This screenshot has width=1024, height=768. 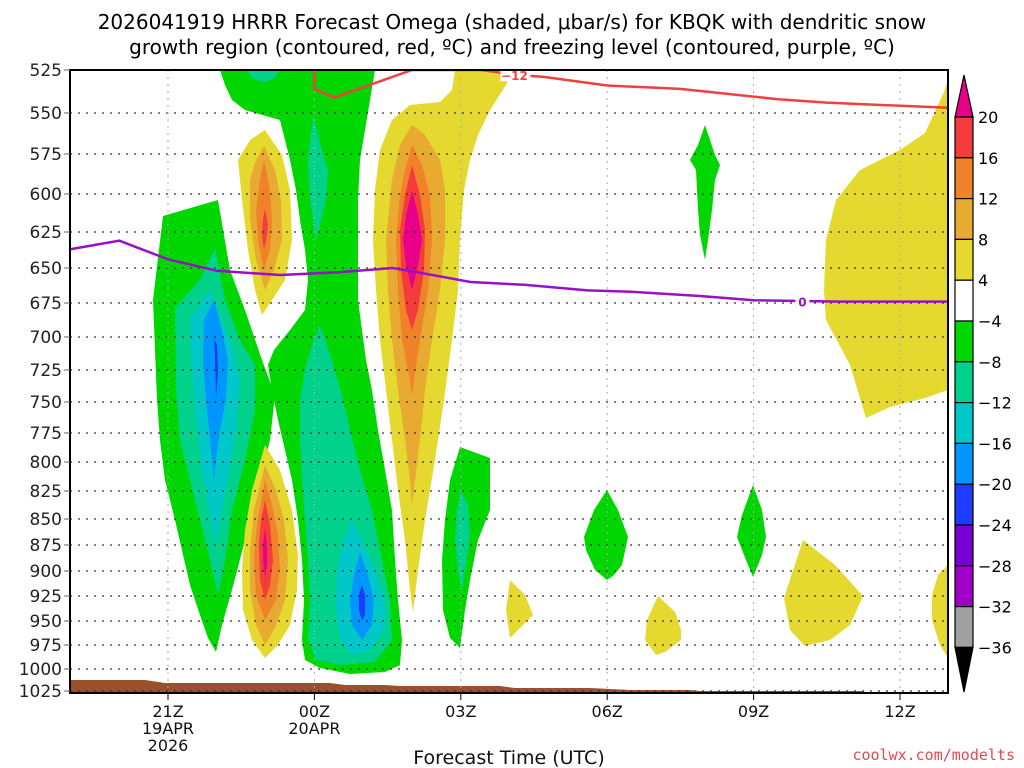 What do you see at coordinates (462, 540) in the screenshot?
I see `omega-neg8-03z-lobe` at bounding box center [462, 540].